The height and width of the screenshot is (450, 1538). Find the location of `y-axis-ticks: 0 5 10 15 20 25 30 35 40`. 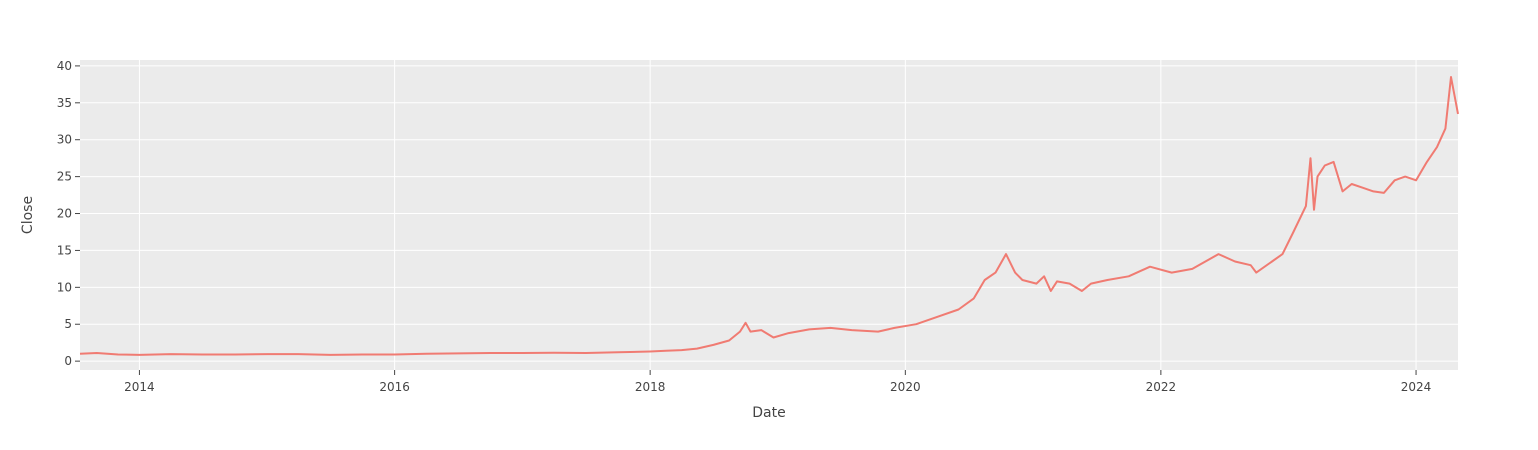

y-axis-ticks: 0 5 10 15 20 25 30 35 40 is located at coordinates (68, 213).